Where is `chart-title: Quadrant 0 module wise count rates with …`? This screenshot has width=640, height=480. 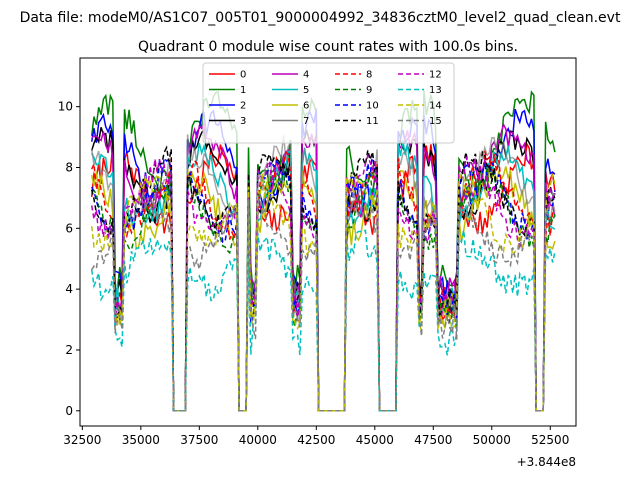
chart-title: Quadrant 0 module wise count rates with … is located at coordinates (328, 47).